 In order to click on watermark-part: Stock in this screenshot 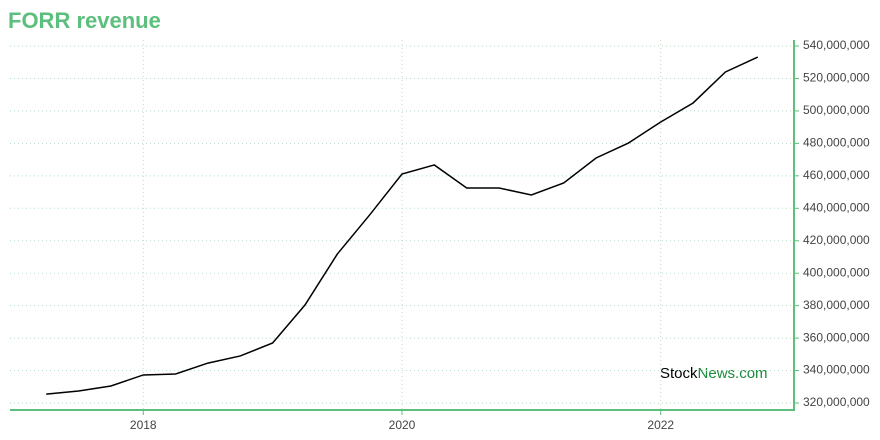, I will do `click(679, 373)`.